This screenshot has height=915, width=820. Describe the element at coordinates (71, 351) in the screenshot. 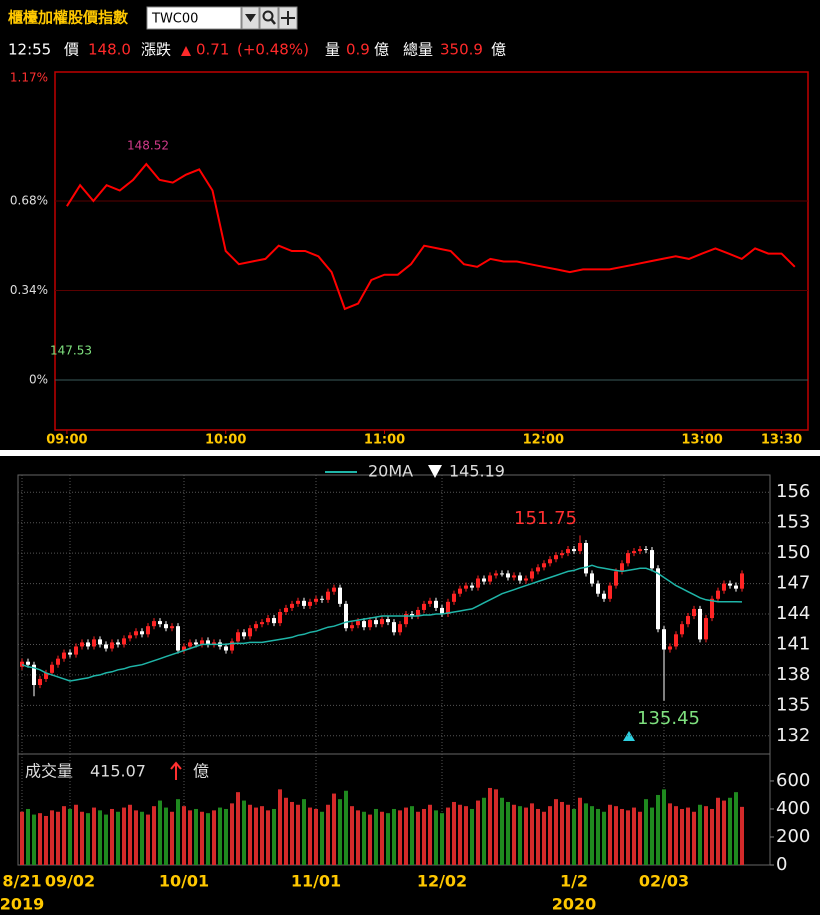

I see `low-annotation: 147.53` at that location.